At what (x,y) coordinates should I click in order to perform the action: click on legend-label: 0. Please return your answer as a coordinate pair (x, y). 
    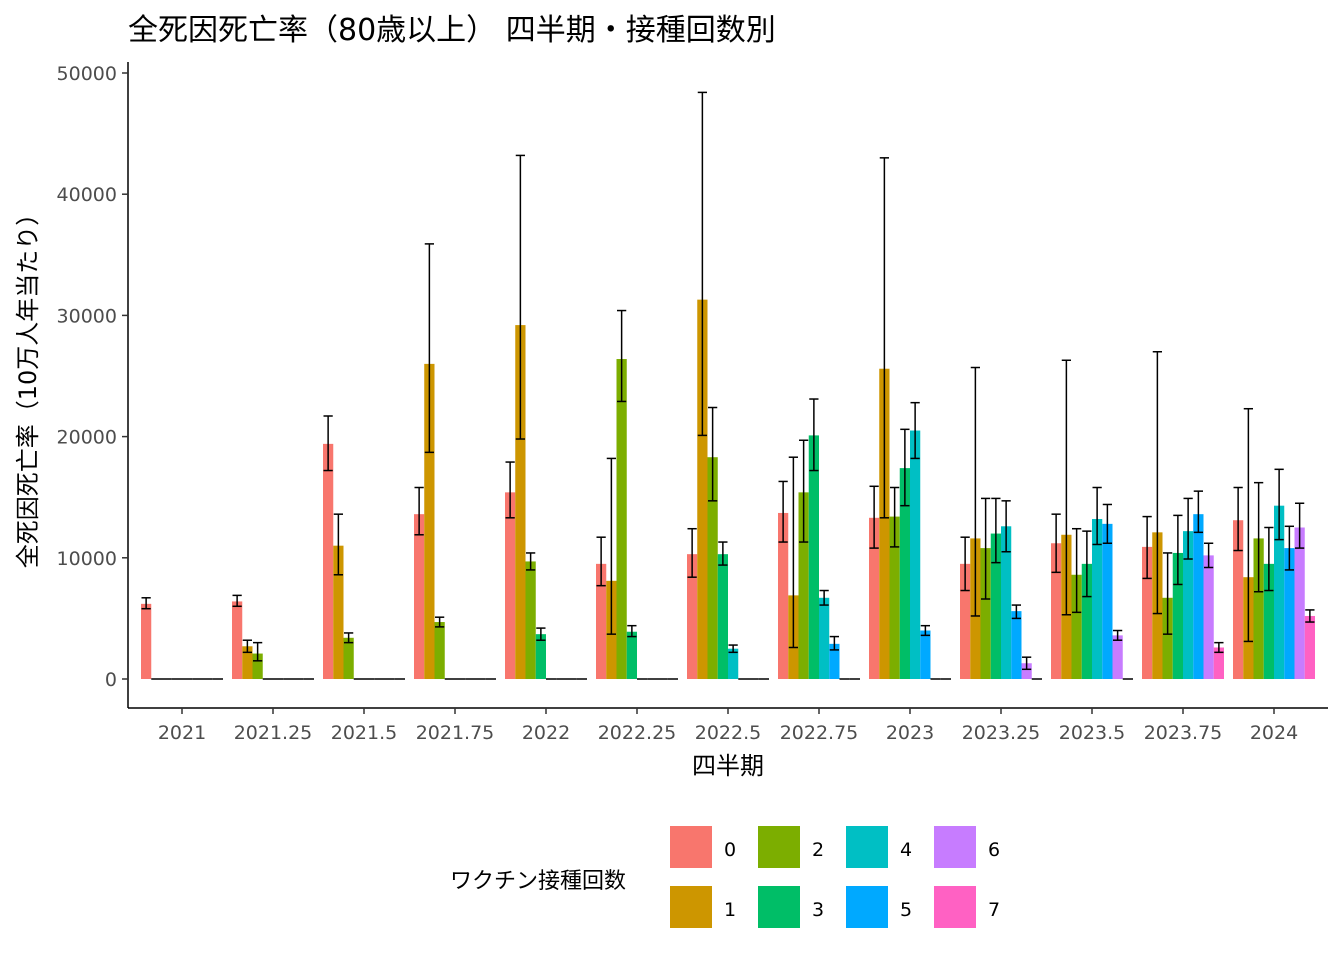
    Looking at the image, I should click on (730, 850).